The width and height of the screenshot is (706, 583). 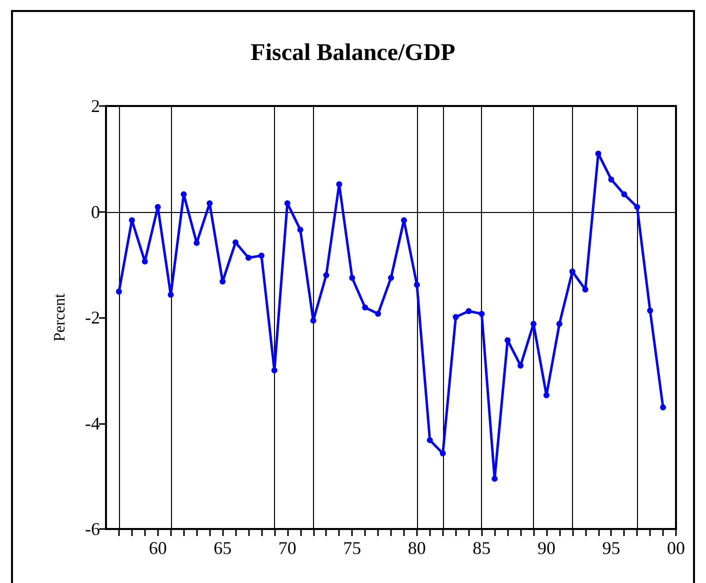 What do you see at coordinates (92, 318) in the screenshot?
I see `y-tick-label: -2` at bounding box center [92, 318].